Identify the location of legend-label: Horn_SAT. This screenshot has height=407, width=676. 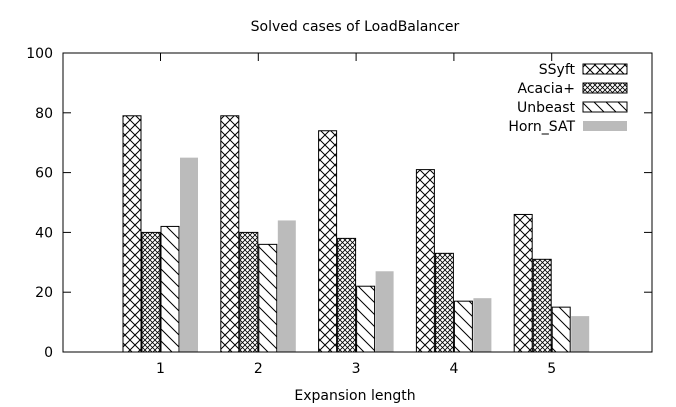
(541, 127).